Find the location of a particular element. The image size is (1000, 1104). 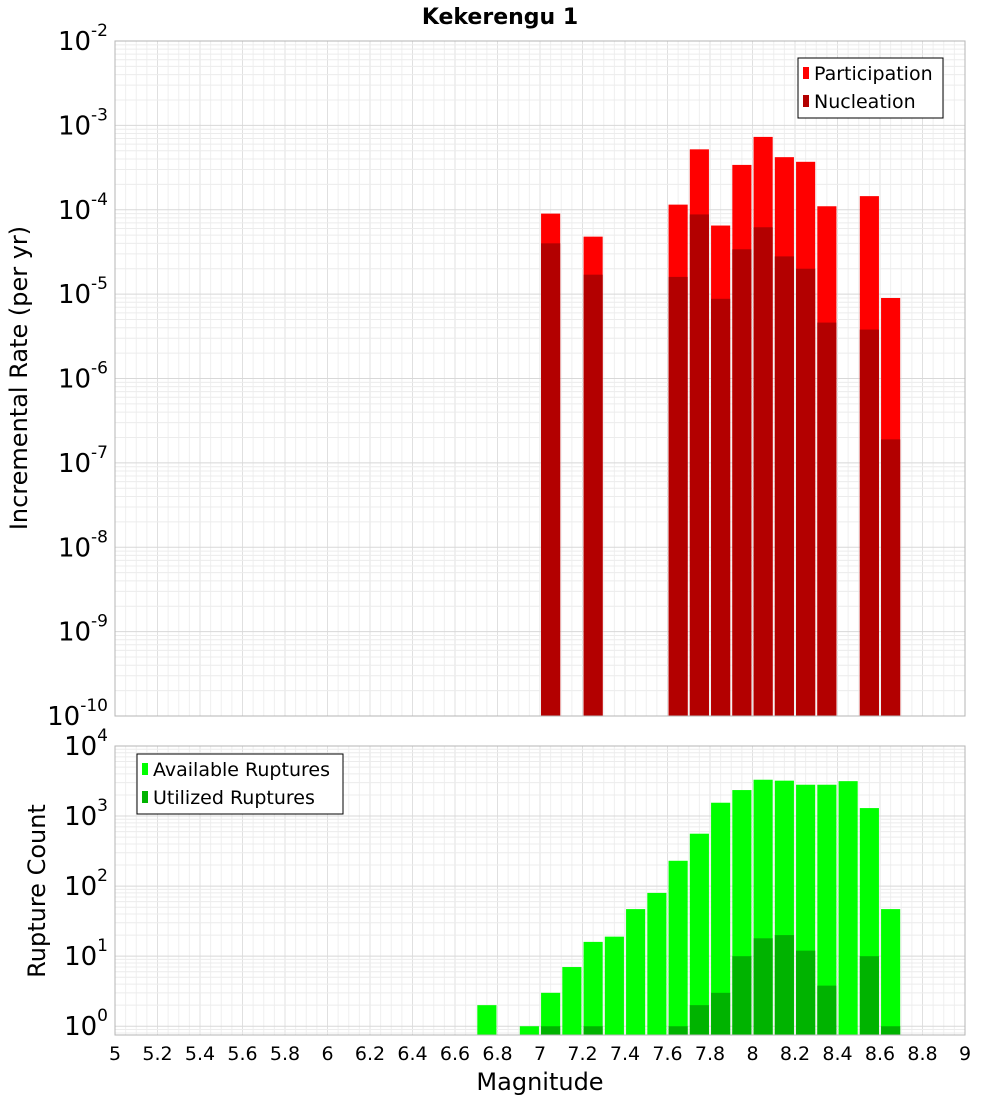

x-tick-label: 6 is located at coordinates (327, 1054).